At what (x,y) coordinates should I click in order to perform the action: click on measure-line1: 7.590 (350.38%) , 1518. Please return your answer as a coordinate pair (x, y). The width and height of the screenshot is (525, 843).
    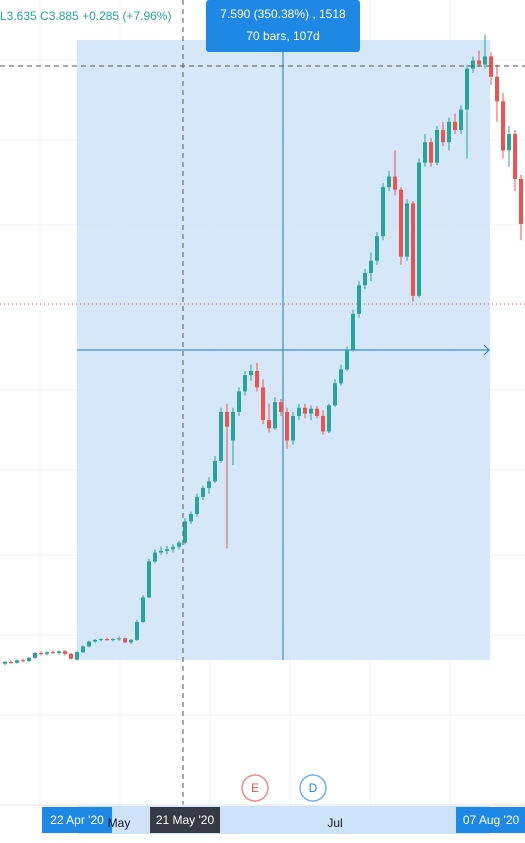
    Looking at the image, I should click on (283, 14).